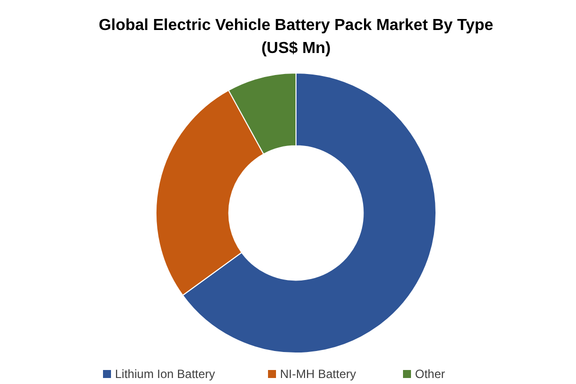  What do you see at coordinates (296, 25) in the screenshot?
I see `chart-title: Global Electric Vehicle Battery Pack Market By Type` at bounding box center [296, 25].